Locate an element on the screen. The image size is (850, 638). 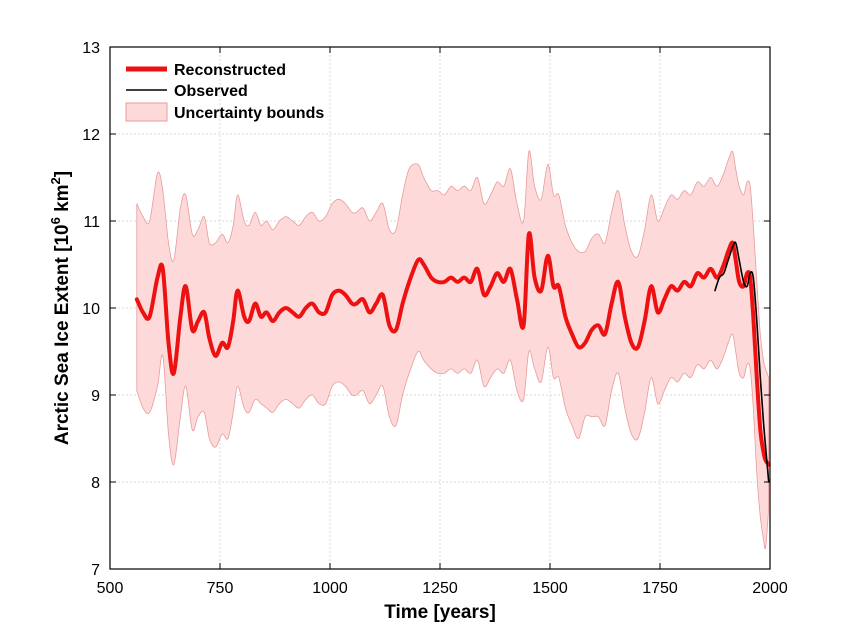
y-axis-title: Arctic Sea Ice Extent [106 km2] is located at coordinates (60, 308).